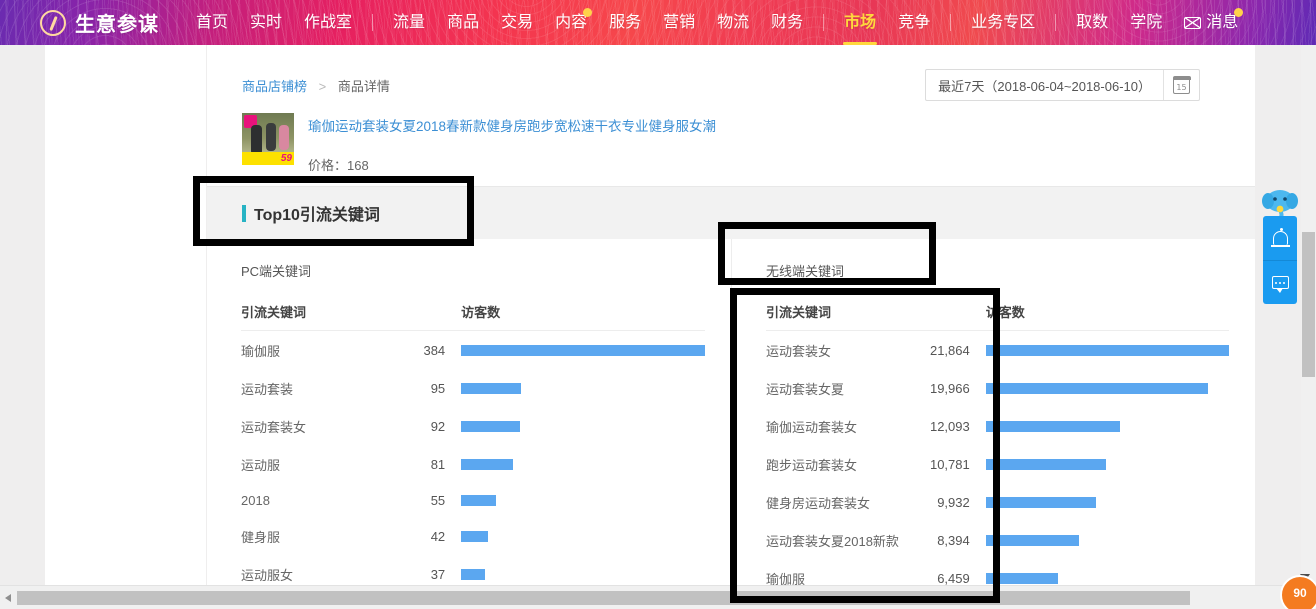 This screenshot has width=1316, height=609. I want to click on visitor-count: 384, so click(434, 350).